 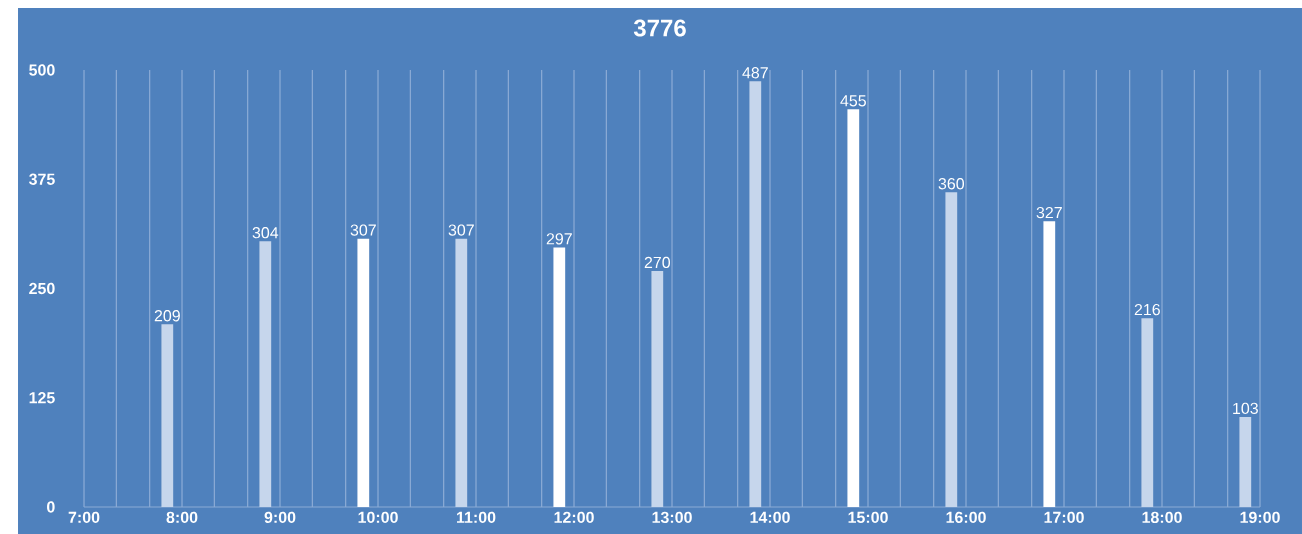 What do you see at coordinates (378, 517) in the screenshot?
I see `x-tick-label: 10:00` at bounding box center [378, 517].